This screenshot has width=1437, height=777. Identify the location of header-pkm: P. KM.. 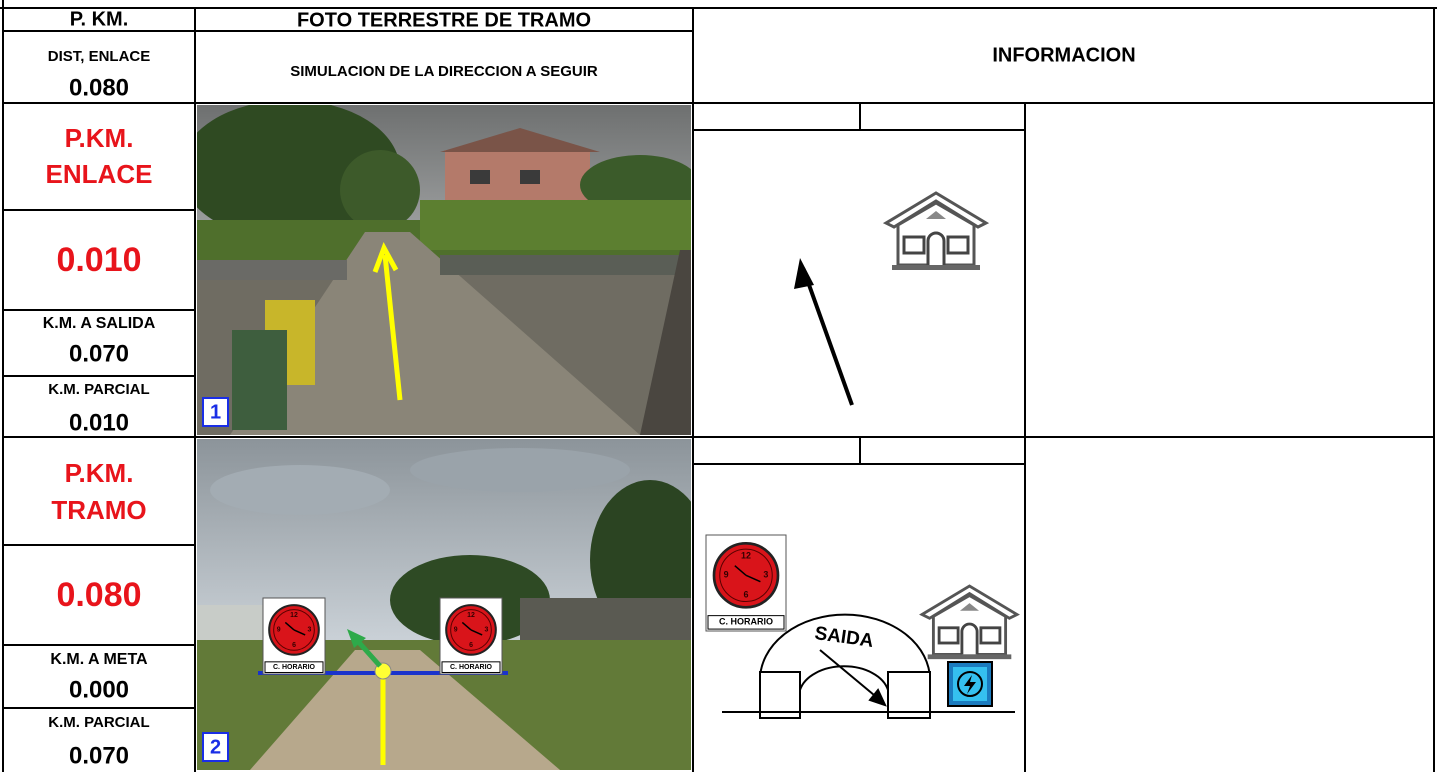
(99, 19).